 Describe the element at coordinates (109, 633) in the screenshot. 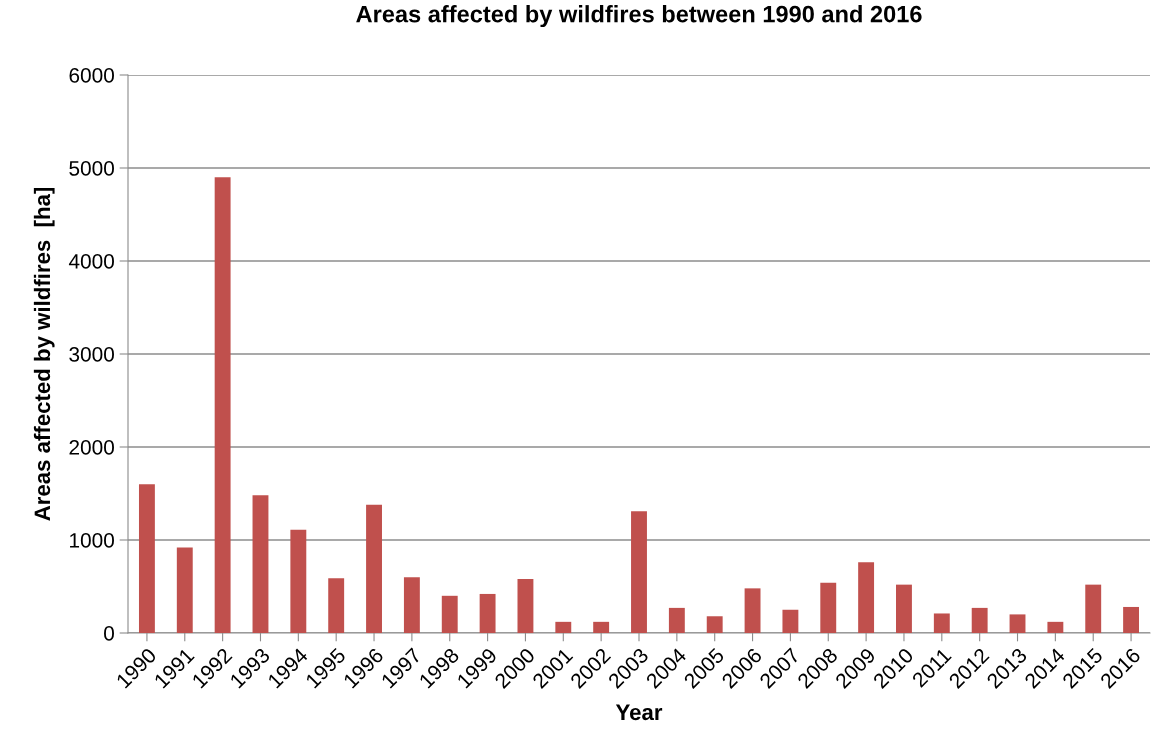

I see `y-tick-label: 0` at that location.